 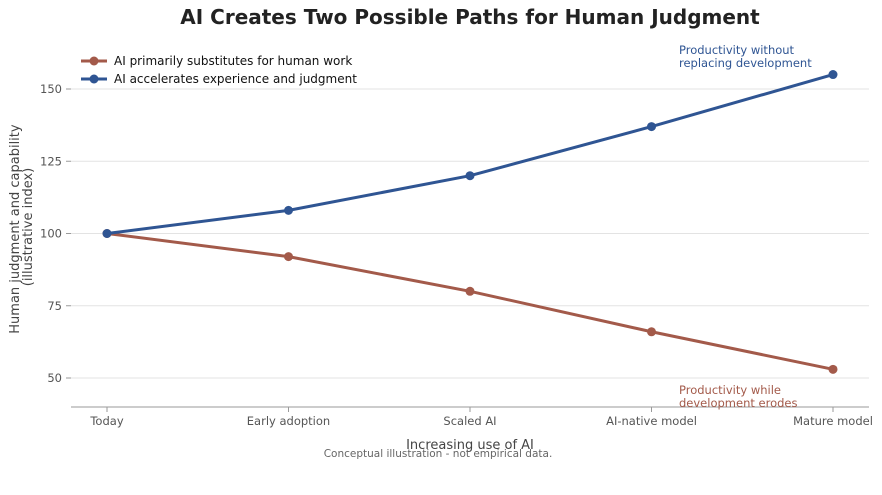 What do you see at coordinates (106, 421) in the screenshot?
I see `x-tick-label-0: Today` at bounding box center [106, 421].